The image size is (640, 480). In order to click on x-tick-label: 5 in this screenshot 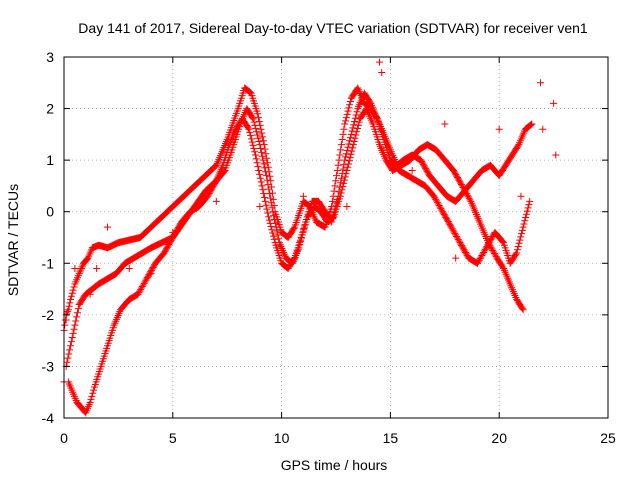, I will do `click(173, 438)`.